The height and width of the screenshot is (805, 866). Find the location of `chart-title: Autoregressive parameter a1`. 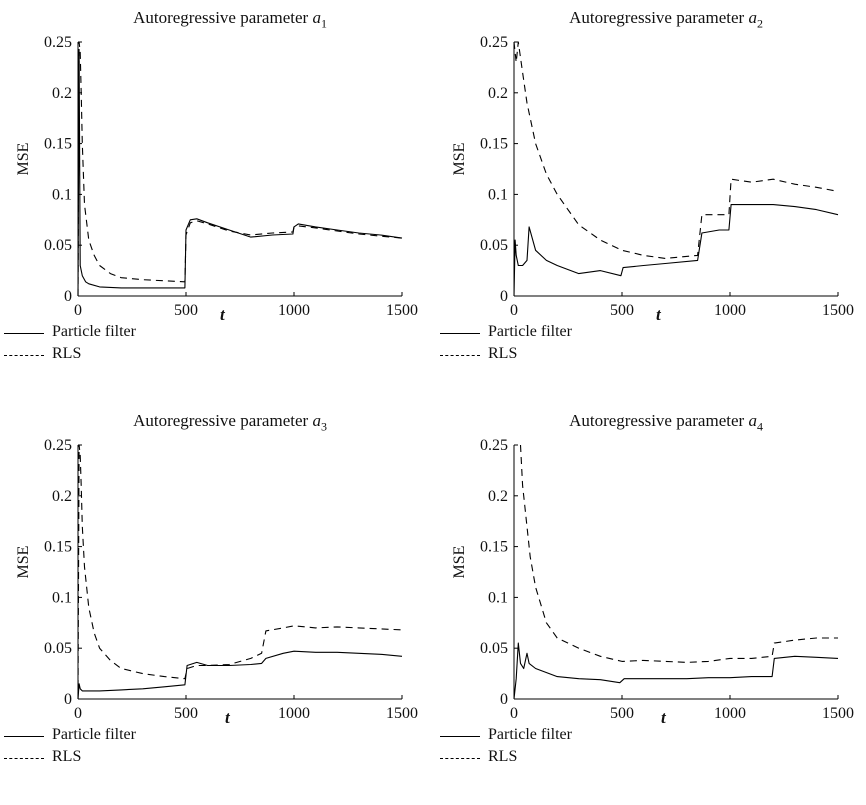

chart-title: Autoregressive parameter a1 is located at coordinates (230, 19).